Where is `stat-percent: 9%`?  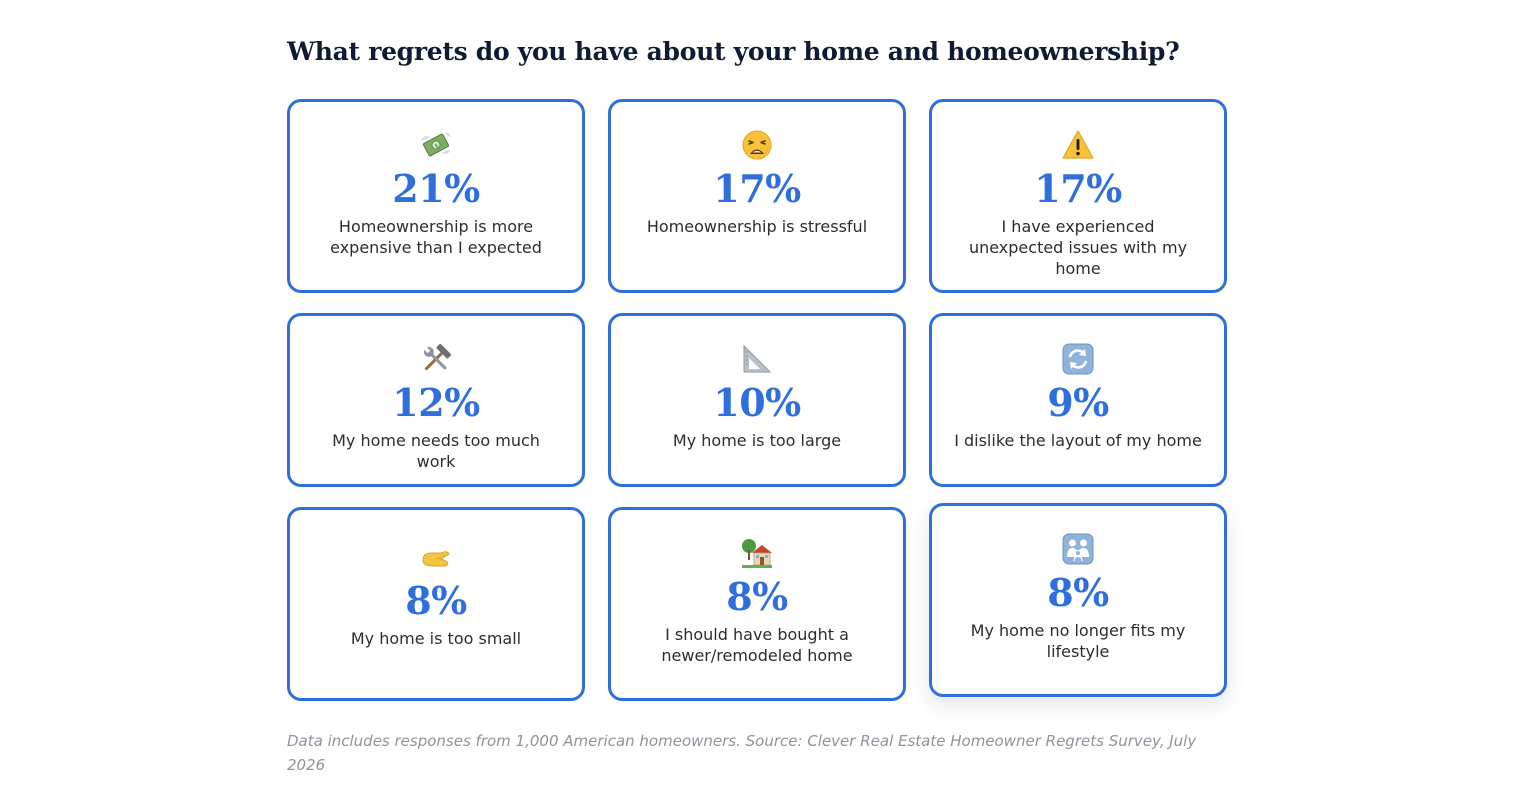
stat-percent: 9% is located at coordinates (1078, 402).